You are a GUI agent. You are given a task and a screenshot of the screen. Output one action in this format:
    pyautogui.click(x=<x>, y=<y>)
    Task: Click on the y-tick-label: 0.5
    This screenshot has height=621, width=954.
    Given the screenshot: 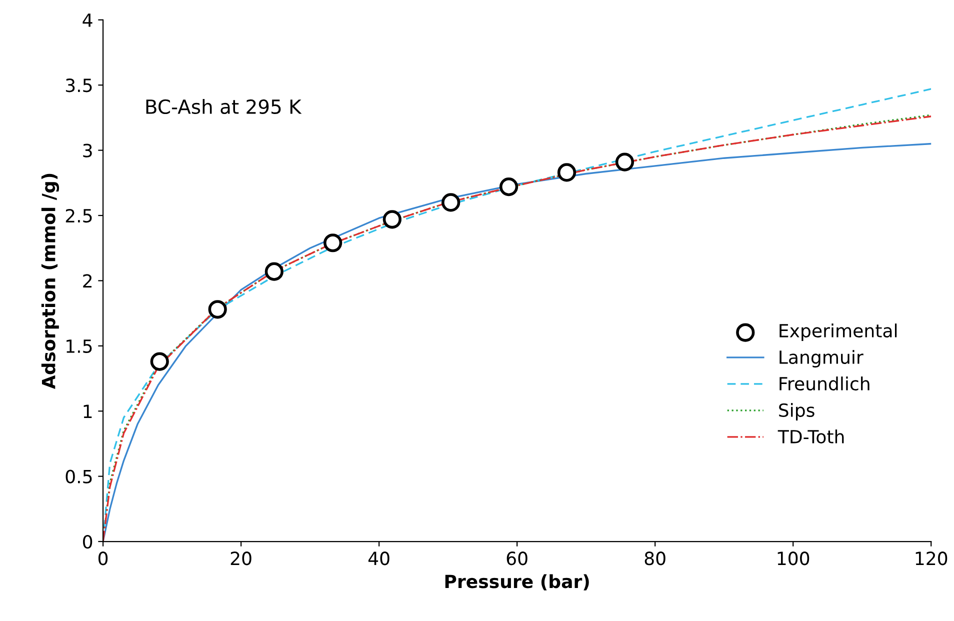 What is the action you would take?
    pyautogui.click(x=79, y=477)
    